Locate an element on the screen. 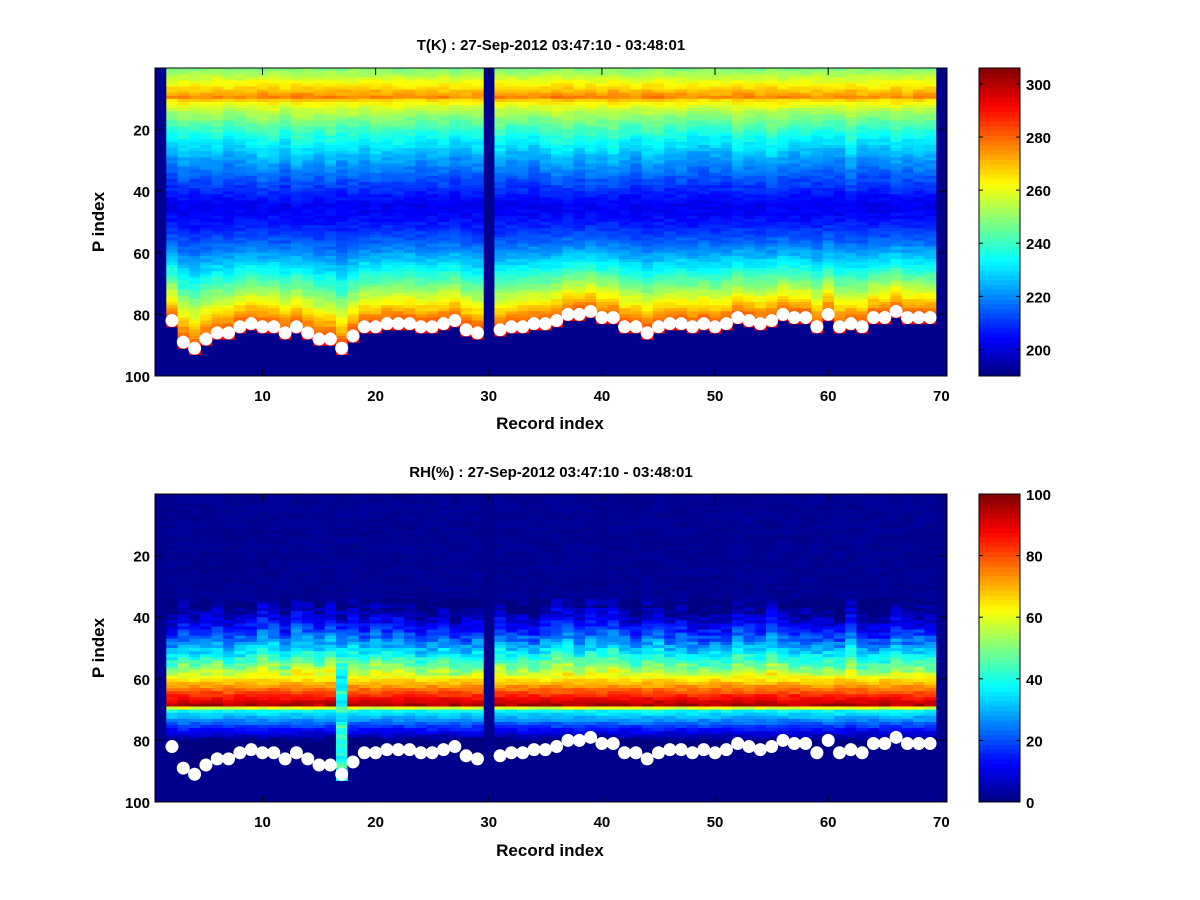 This screenshot has width=1200, height=900. heatmap-column is located at coordinates (738, 196).